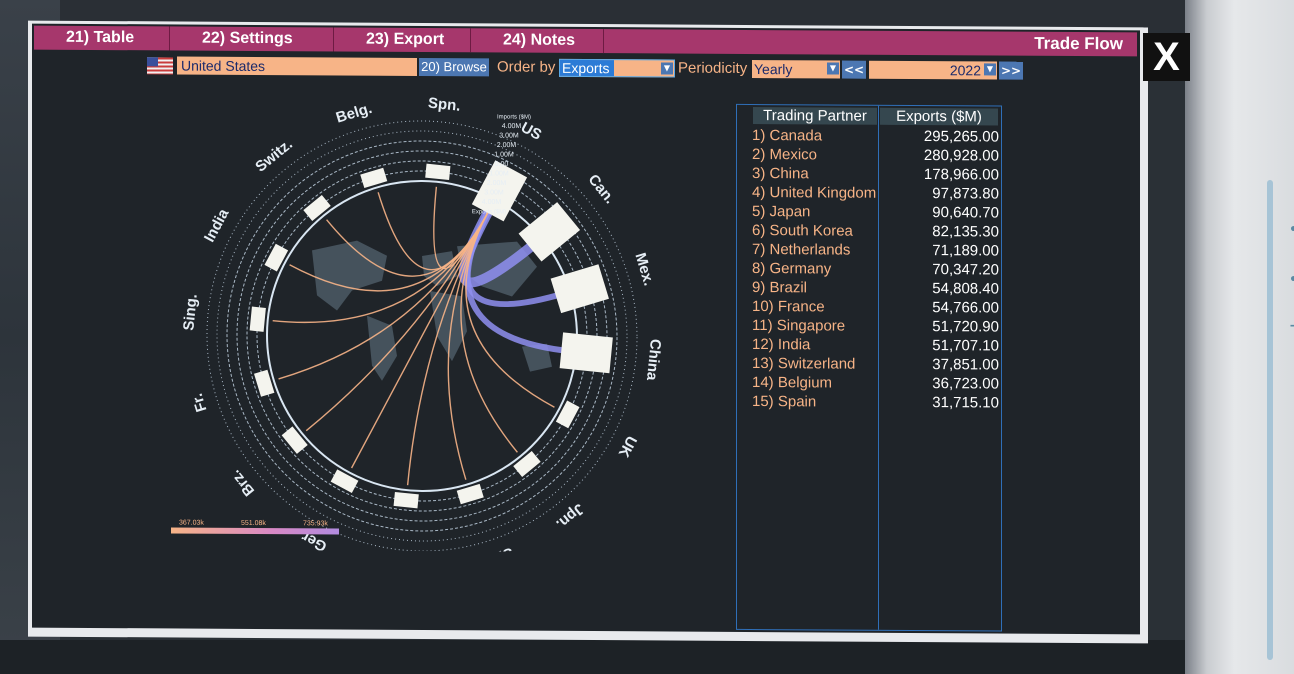 The image size is (1294, 674). Describe the element at coordinates (869, 402) in the screenshot. I see `table-row: 15) Spain 31,715.10` at that location.